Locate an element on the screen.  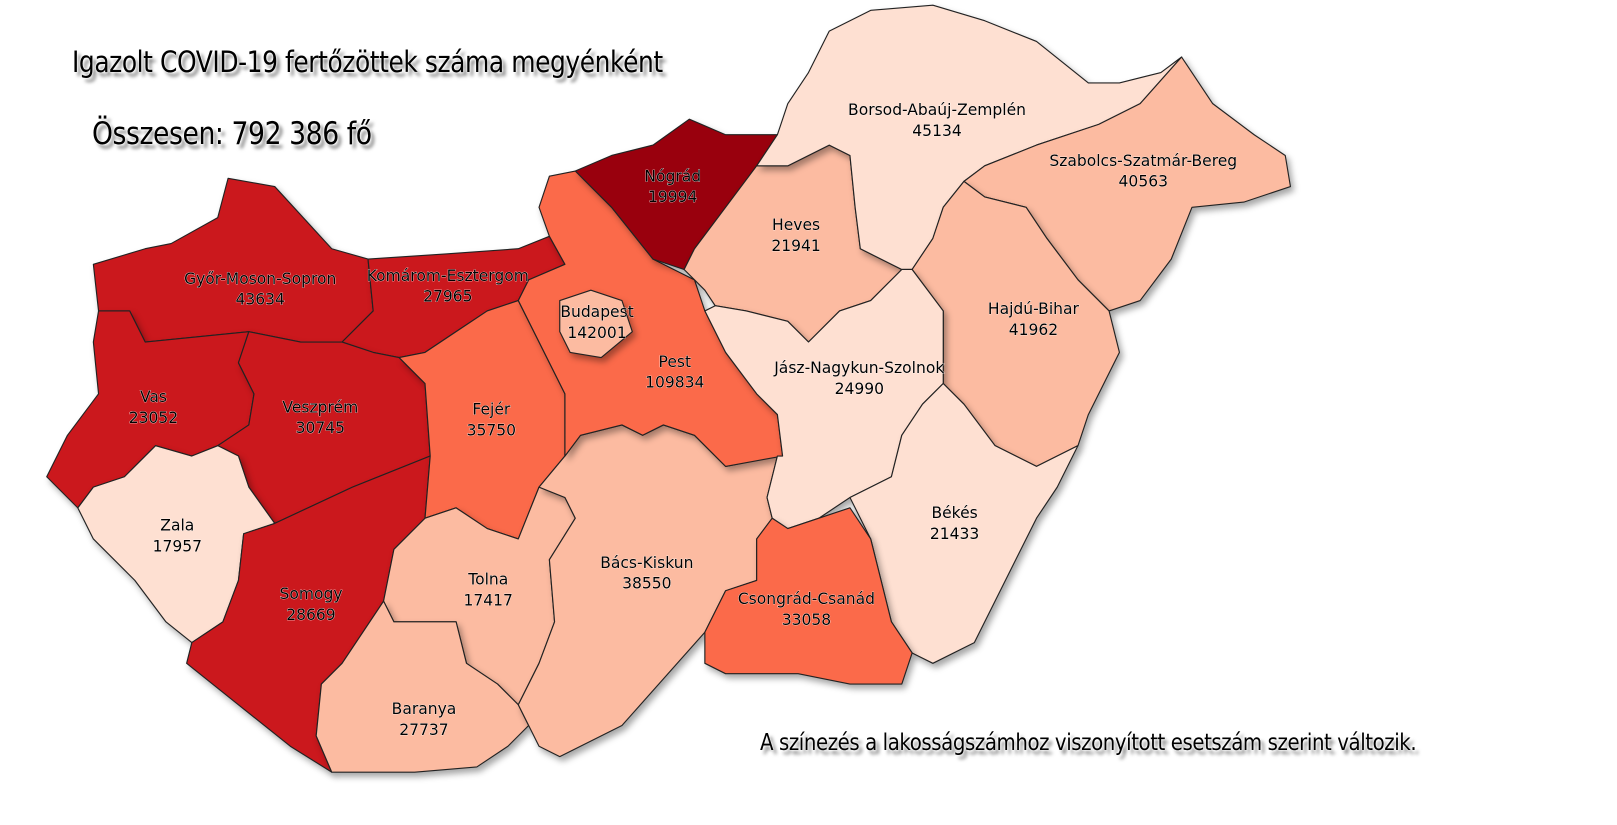
county-value-label: 38550 is located at coordinates (646, 584).